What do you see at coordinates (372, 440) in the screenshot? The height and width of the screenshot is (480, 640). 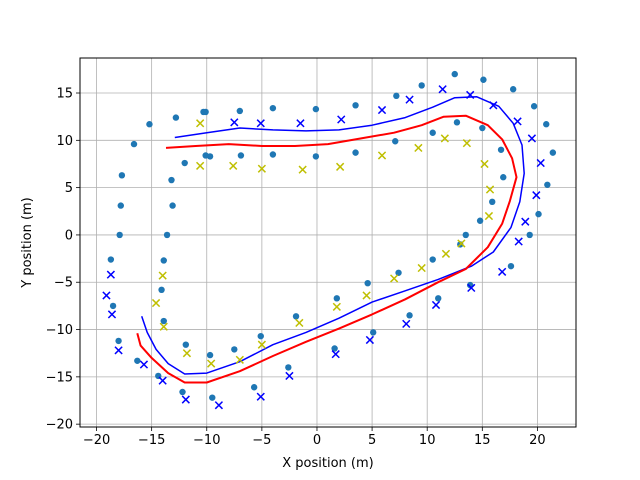 I see `x-tick-label: 5` at bounding box center [372, 440].